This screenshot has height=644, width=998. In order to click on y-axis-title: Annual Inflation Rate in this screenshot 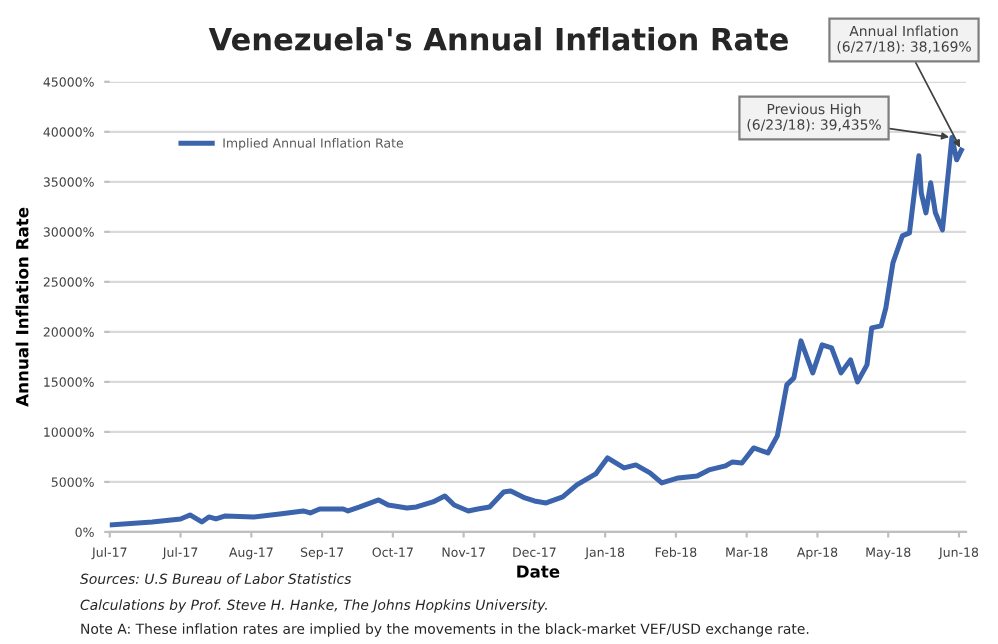, I will do `click(22, 307)`.